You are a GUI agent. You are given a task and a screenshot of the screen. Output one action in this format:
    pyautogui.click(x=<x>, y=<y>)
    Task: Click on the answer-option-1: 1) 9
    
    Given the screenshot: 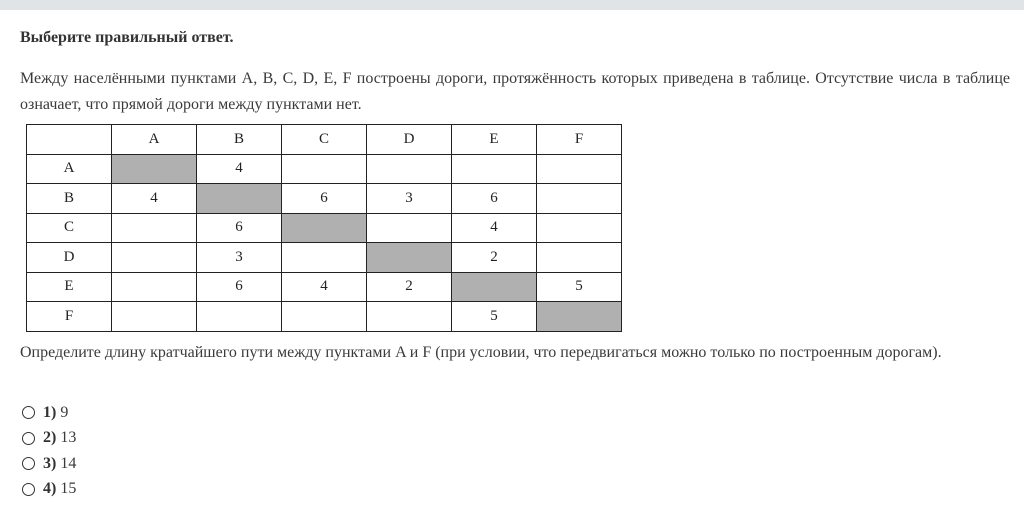 What is the action you would take?
    pyautogui.click(x=49, y=413)
    